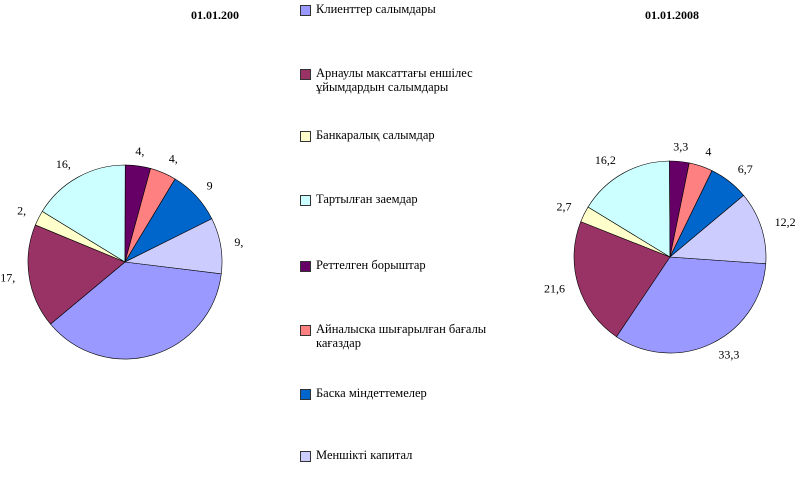  Describe the element at coordinates (238, 242) in the screenshot. I see `data-label: 9,` at that location.